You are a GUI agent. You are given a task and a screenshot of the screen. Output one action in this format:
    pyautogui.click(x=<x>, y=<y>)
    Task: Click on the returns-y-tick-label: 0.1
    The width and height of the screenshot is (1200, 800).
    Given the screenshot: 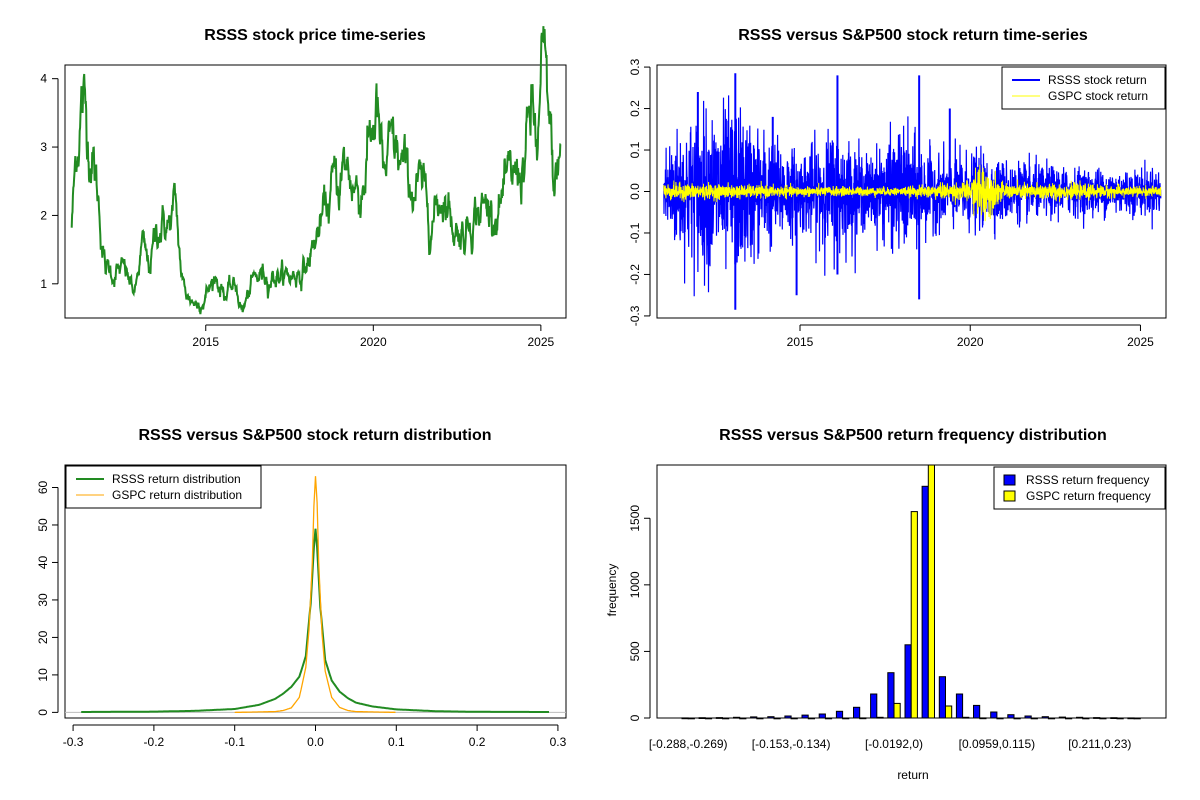 What is the action you would take?
    pyautogui.click(x=635, y=149)
    